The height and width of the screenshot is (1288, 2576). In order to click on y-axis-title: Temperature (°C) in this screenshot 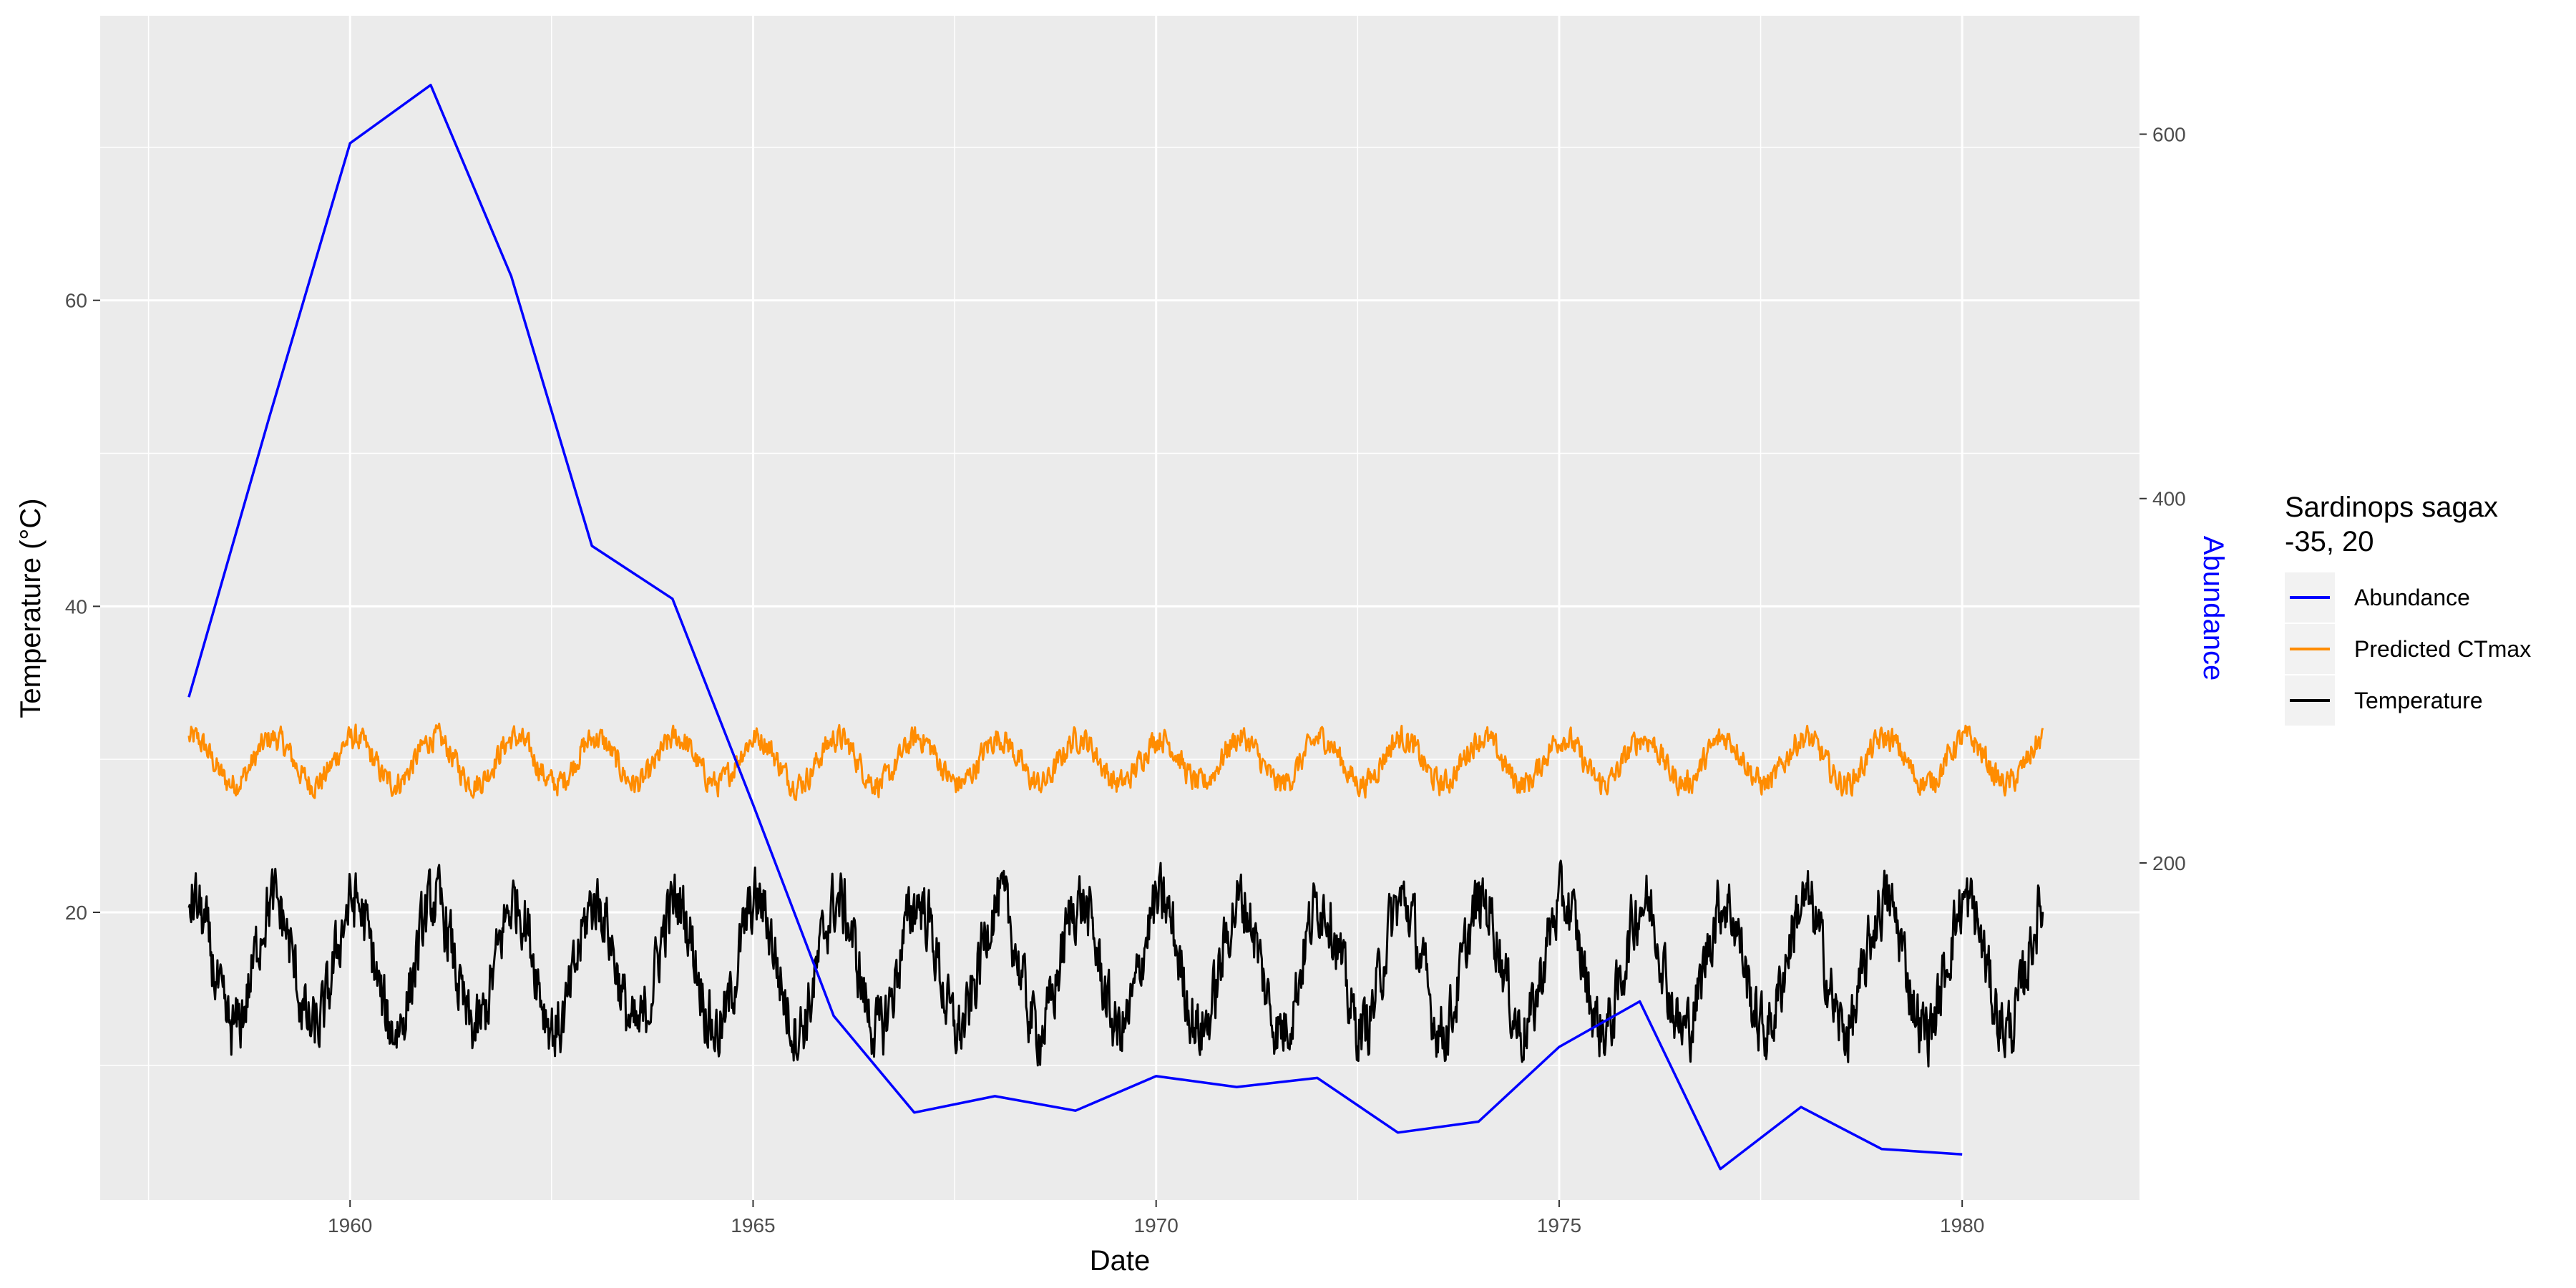, I will do `click(31, 608)`.